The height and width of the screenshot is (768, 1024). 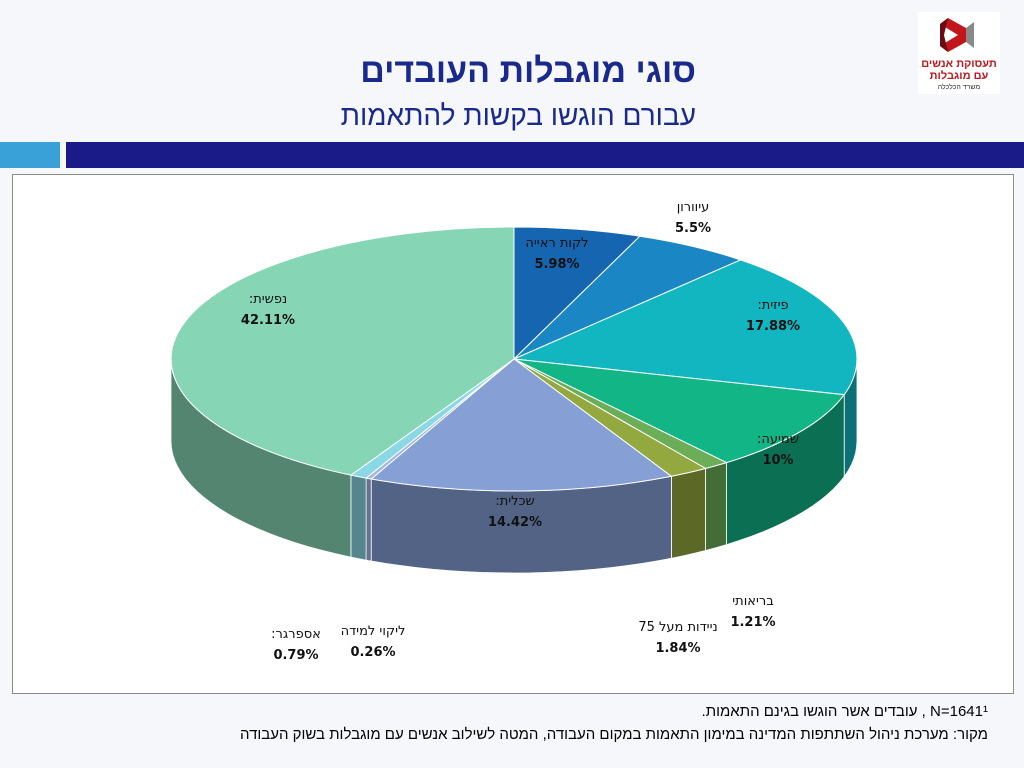 I want to click on slice-5-value-label: 1.21%, so click(x=752, y=622).